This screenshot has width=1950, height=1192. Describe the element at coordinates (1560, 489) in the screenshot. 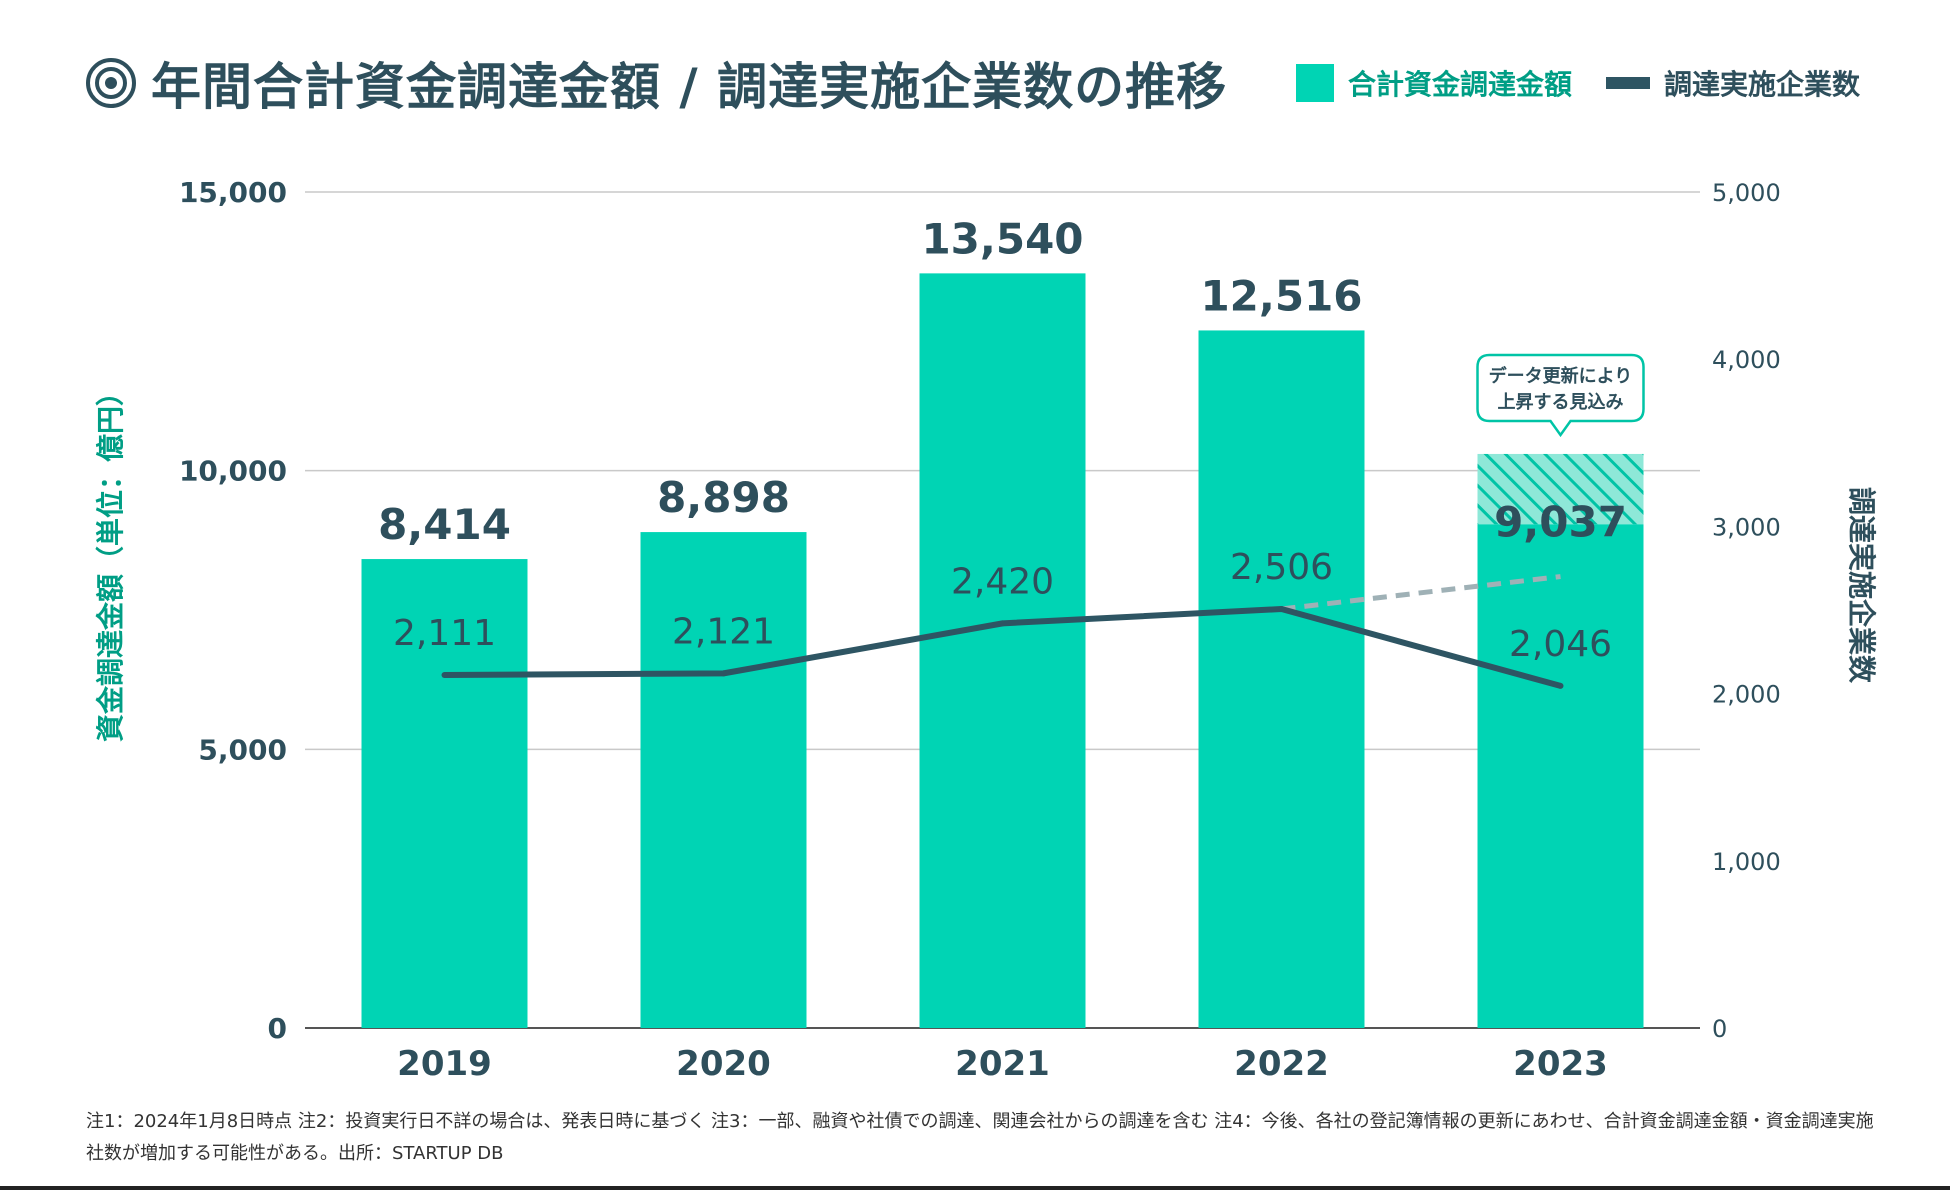

I see `bar-projected-extension` at that location.